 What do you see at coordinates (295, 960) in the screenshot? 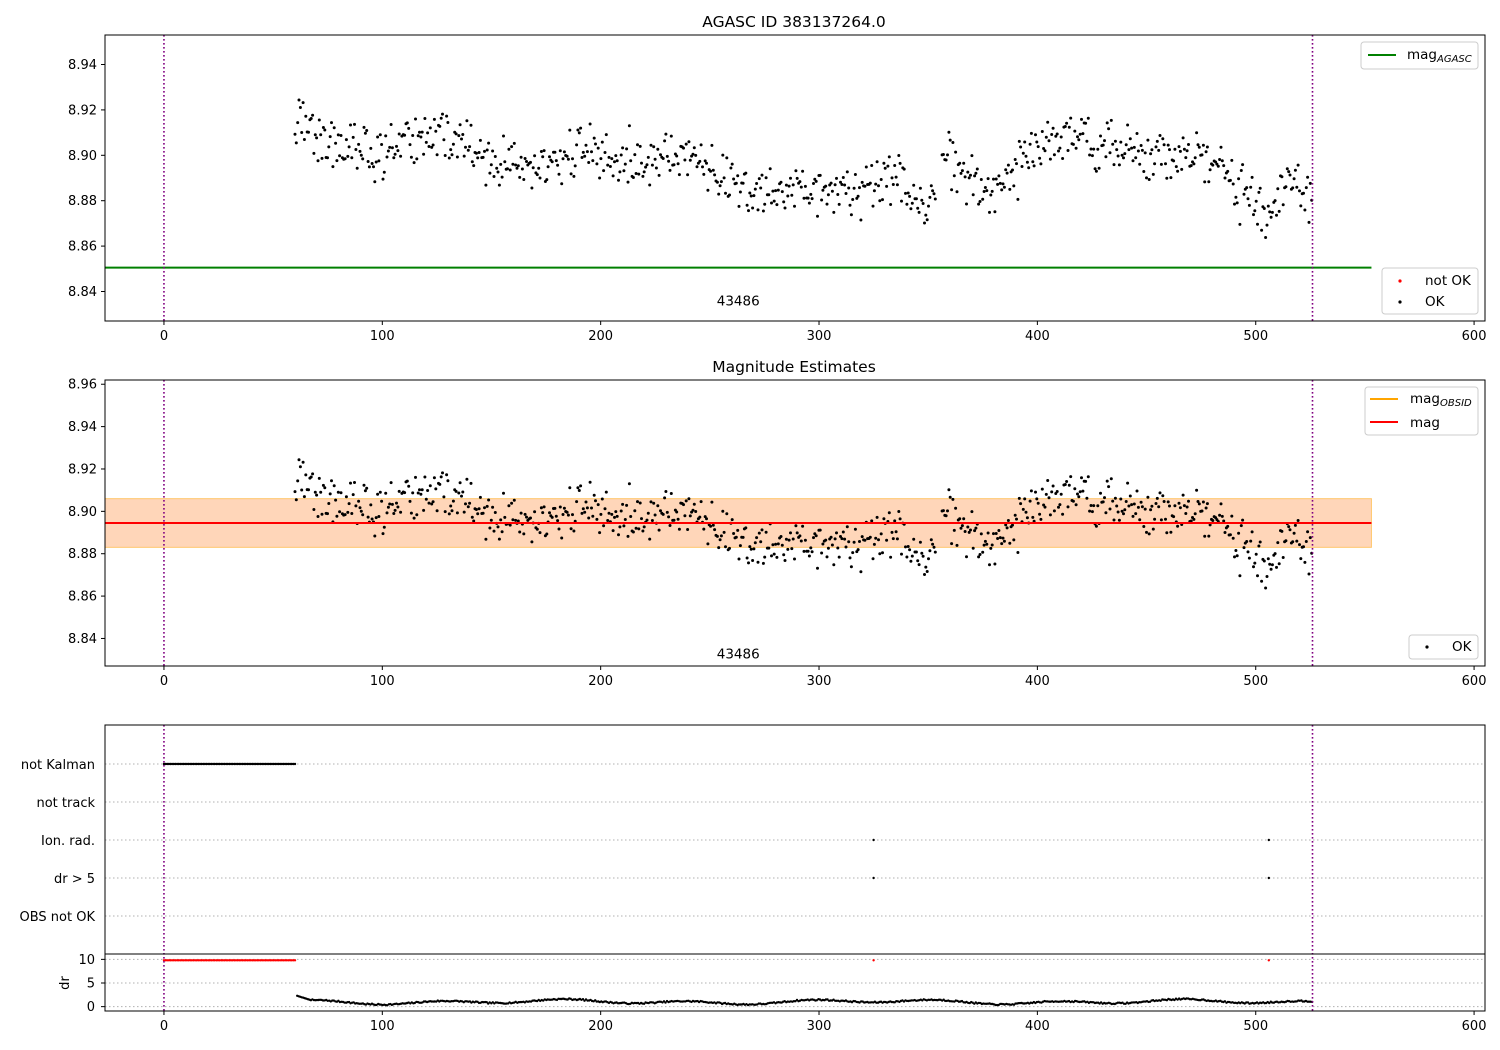
I see `dr-capped-point` at bounding box center [295, 960].